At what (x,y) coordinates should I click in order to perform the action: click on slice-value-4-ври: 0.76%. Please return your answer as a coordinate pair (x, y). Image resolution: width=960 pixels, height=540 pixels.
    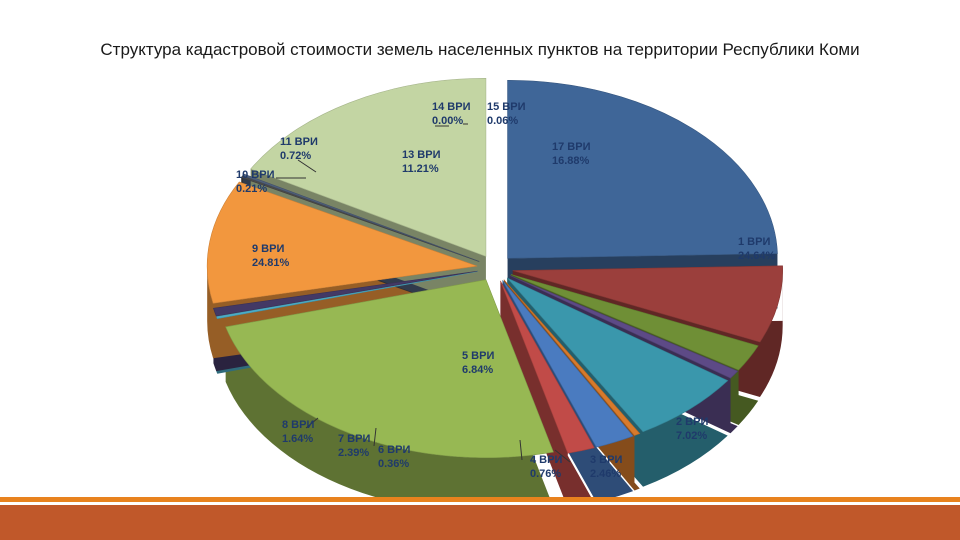
    Looking at the image, I should click on (545, 474).